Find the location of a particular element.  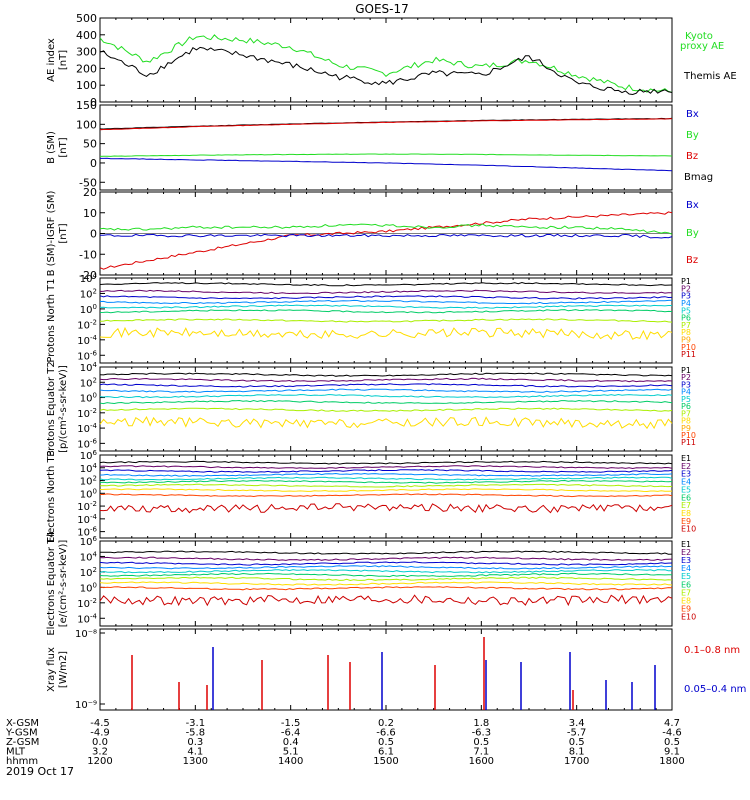

ephemeris-value: -5.8 is located at coordinates (196, 733).